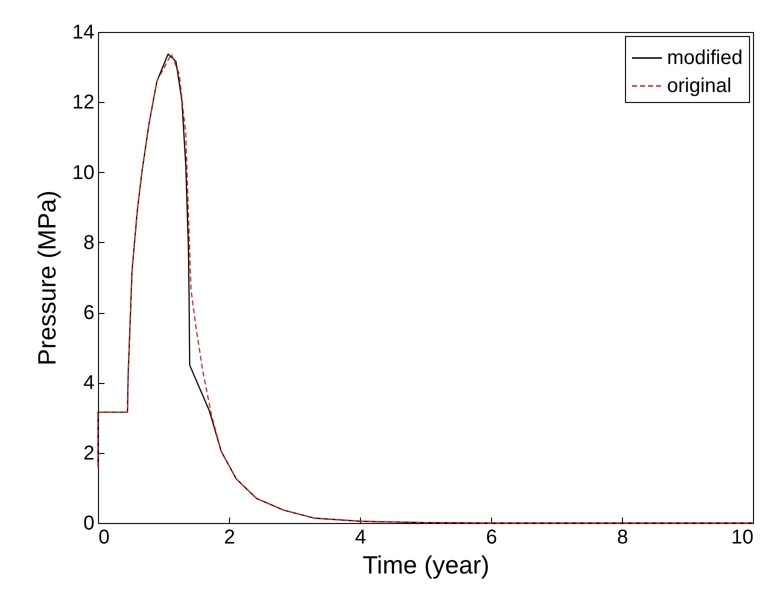  I want to click on y-tick-label: 0, so click(88, 523).